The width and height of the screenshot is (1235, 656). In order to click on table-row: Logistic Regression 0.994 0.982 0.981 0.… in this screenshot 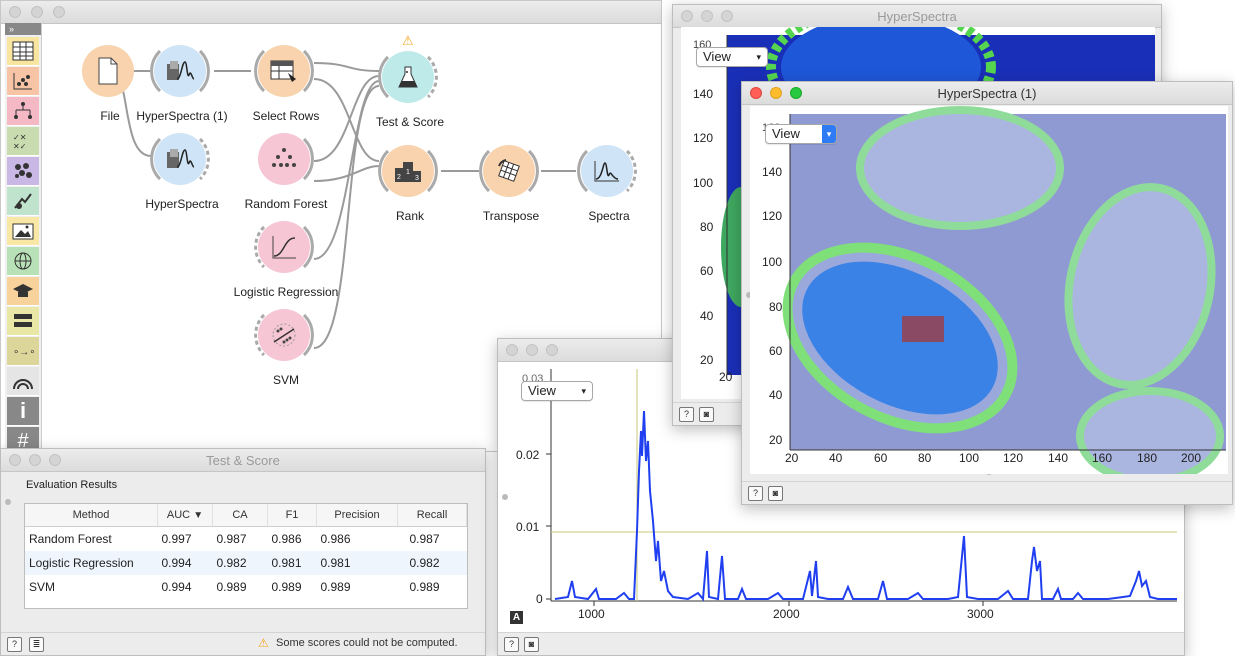, I will do `click(246, 563)`.